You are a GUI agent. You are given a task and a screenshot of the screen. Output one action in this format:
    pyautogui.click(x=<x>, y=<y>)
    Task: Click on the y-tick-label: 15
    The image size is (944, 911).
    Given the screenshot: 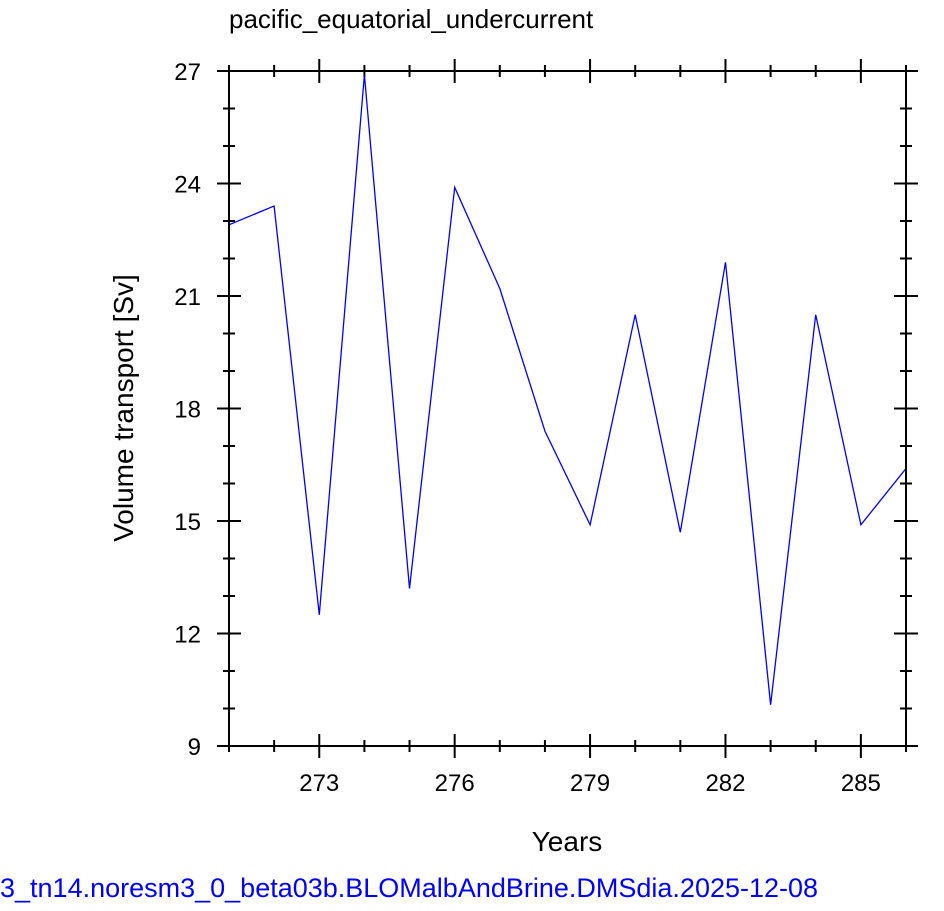 What is the action you would take?
    pyautogui.click(x=187, y=522)
    